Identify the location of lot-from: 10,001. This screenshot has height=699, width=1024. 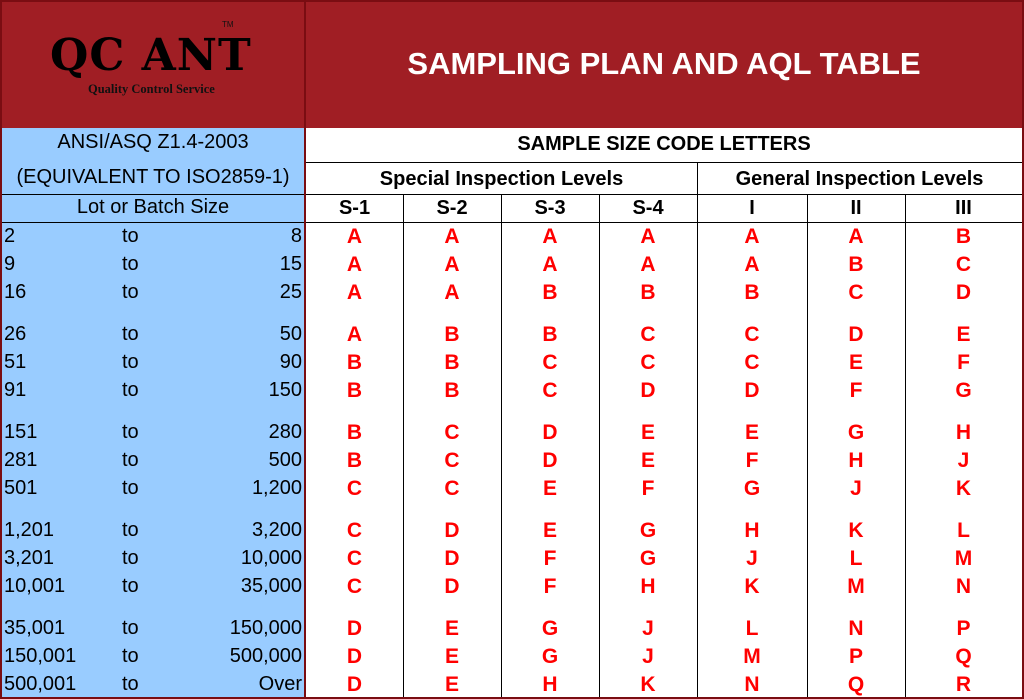
(35, 586).